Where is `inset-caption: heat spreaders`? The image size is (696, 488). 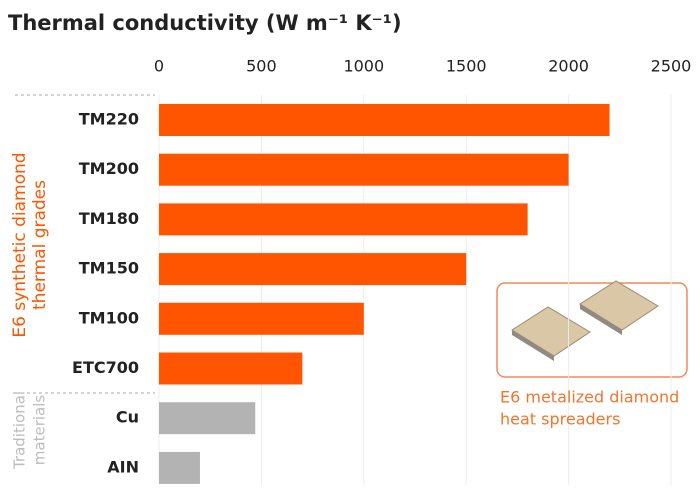 inset-caption: heat spreaders is located at coordinates (560, 419).